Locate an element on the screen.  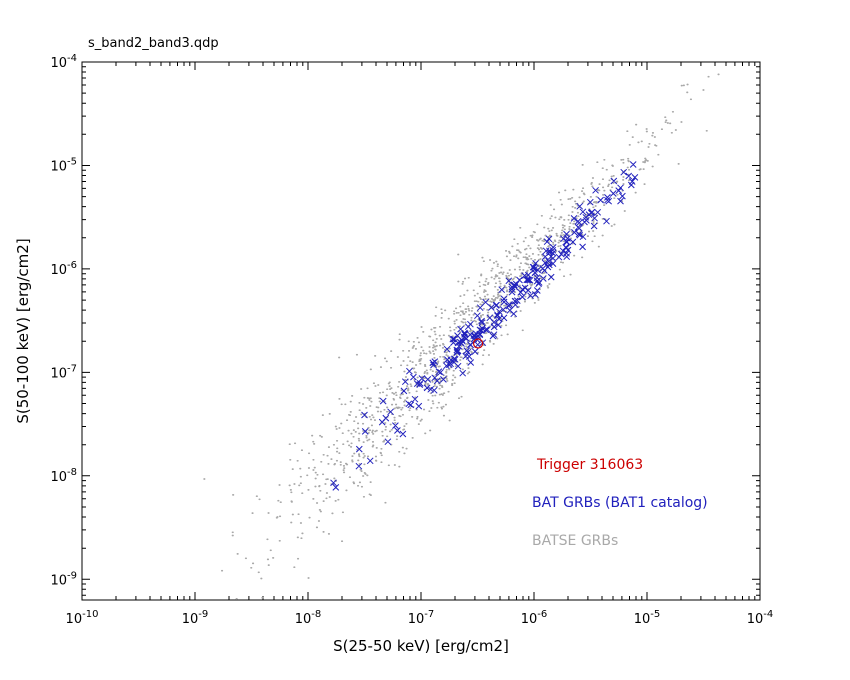
legend-bat-label: BAT GRBs (BAT1 catalog) is located at coordinates (620, 503).